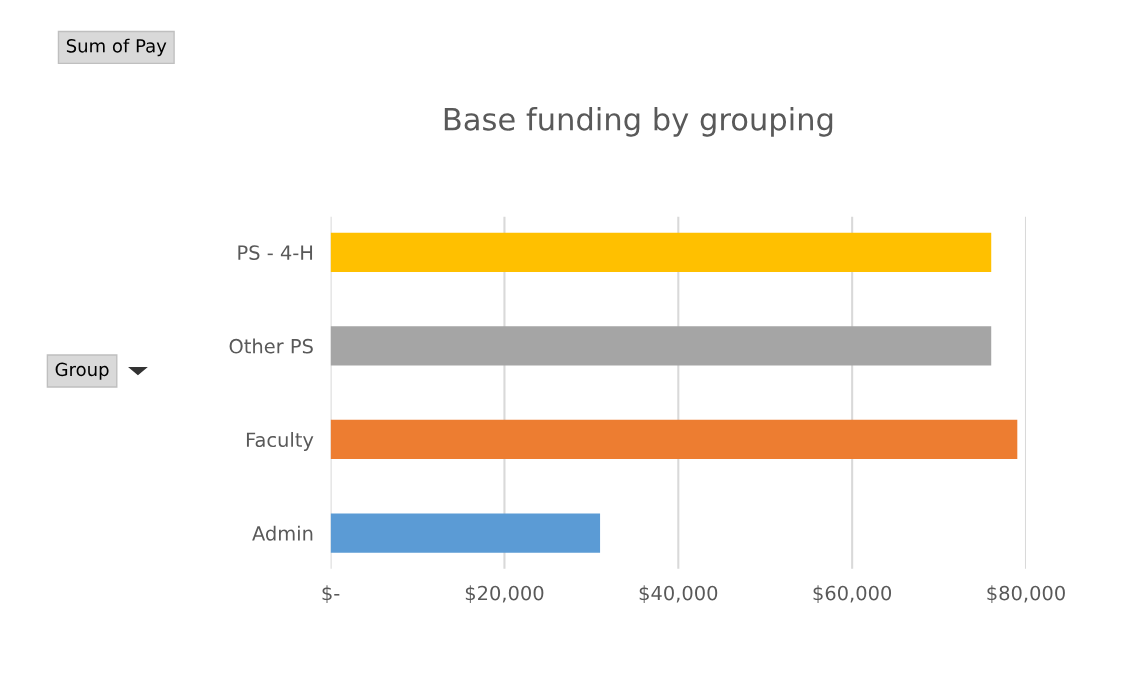  What do you see at coordinates (678, 594) in the screenshot?
I see `x-tick-label: $40,000` at bounding box center [678, 594].